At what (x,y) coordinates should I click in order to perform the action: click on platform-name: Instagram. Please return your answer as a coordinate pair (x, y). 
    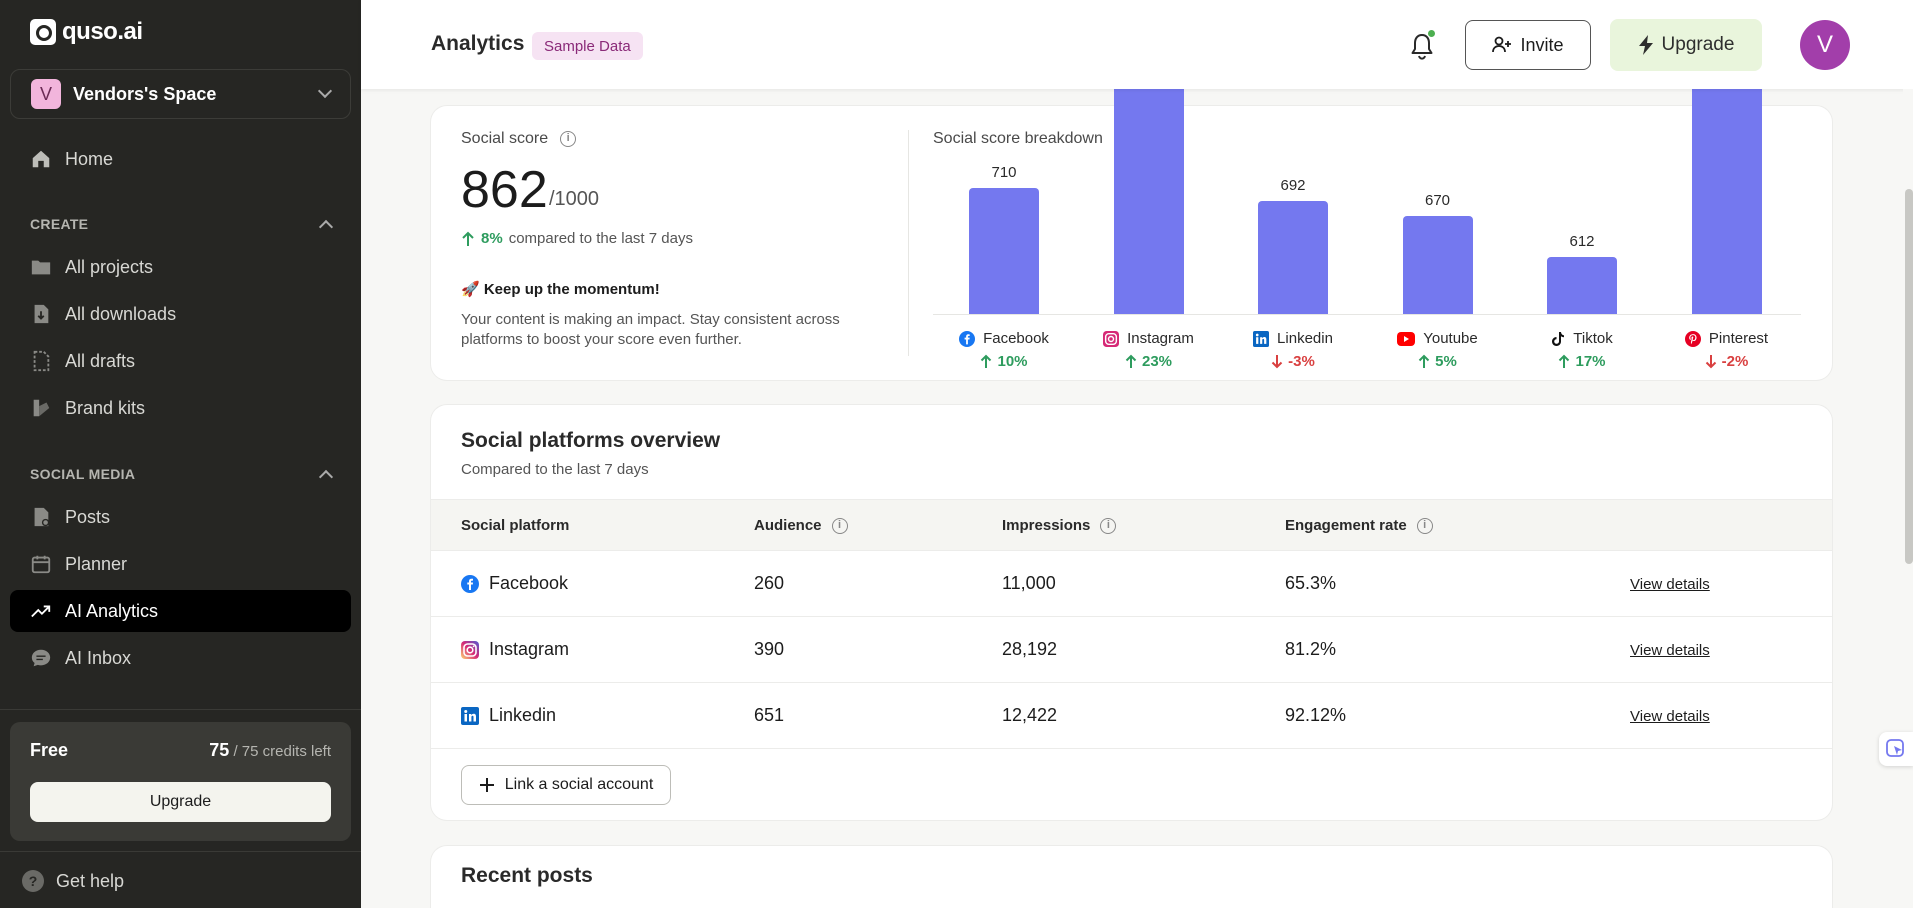
    Looking at the image, I should click on (529, 649).